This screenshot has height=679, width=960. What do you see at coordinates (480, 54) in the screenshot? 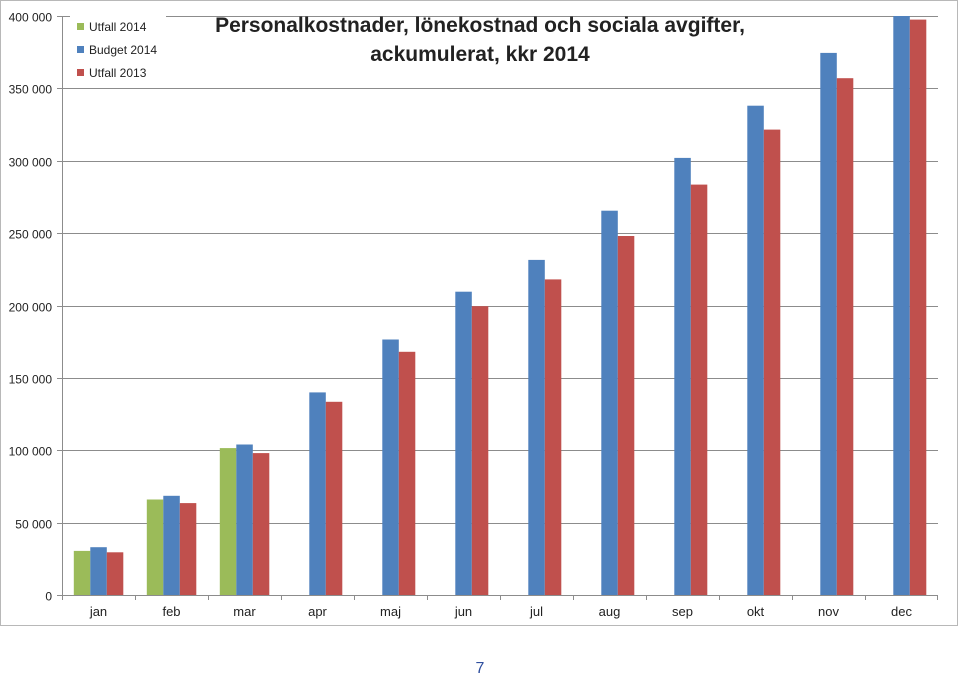
I see `chart-title-line-2: ackumulerat, kkr 2014` at bounding box center [480, 54].